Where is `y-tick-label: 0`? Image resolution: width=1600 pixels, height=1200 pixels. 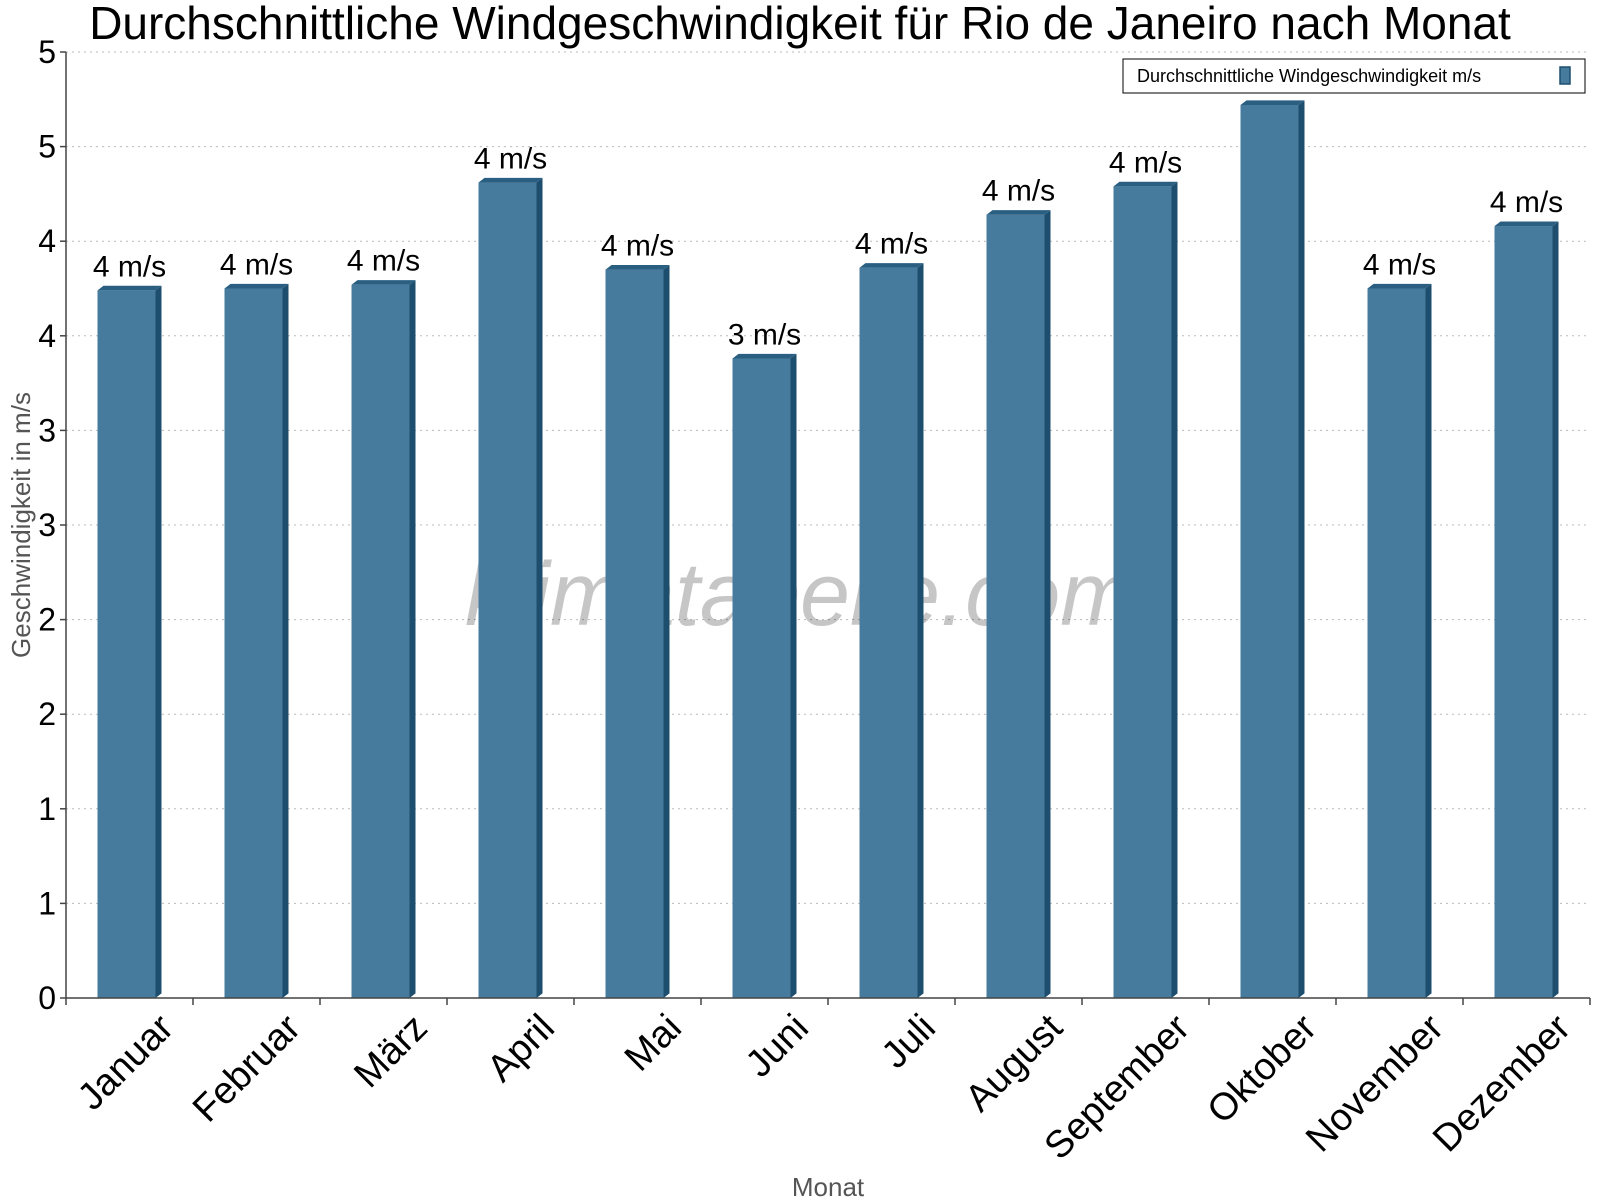 y-tick-label: 0 is located at coordinates (47, 998).